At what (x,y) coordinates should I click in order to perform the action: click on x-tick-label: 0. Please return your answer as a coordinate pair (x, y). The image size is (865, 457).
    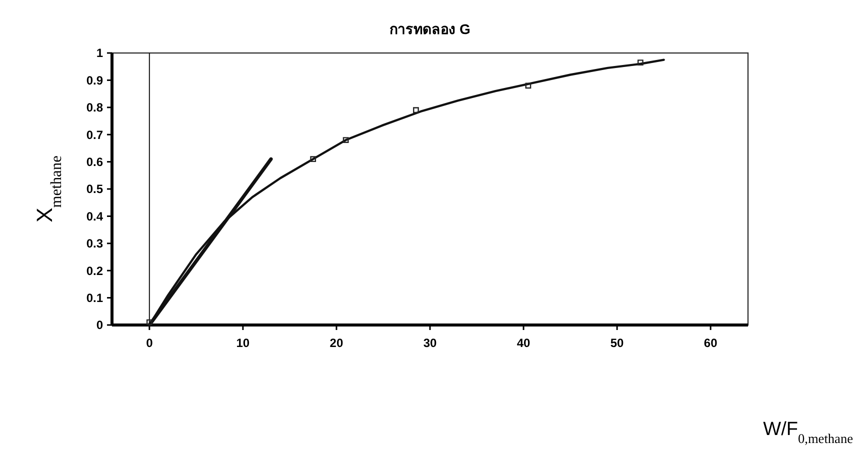
    Looking at the image, I should click on (150, 343).